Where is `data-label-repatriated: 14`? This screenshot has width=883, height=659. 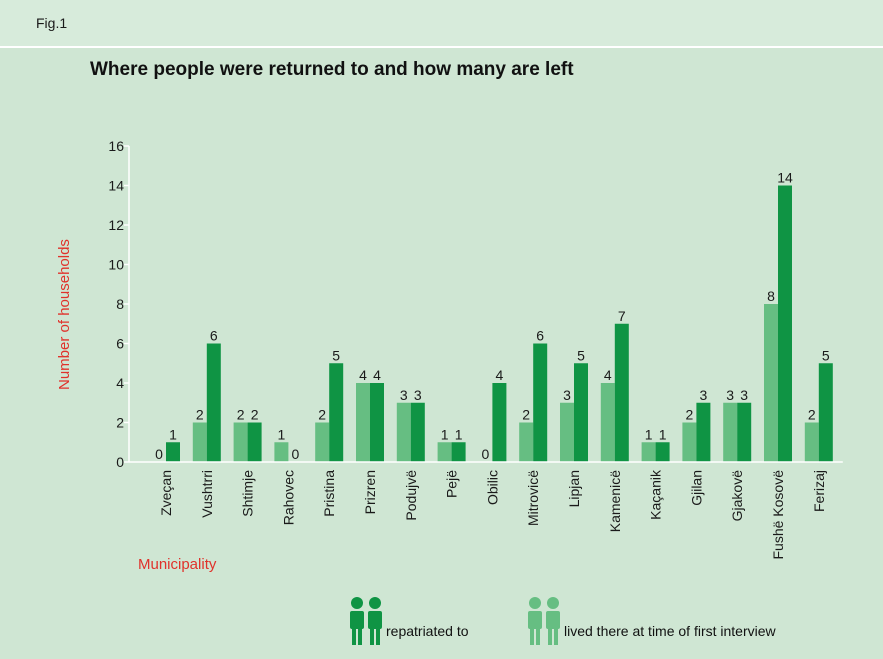 data-label-repatriated: 14 is located at coordinates (785, 178).